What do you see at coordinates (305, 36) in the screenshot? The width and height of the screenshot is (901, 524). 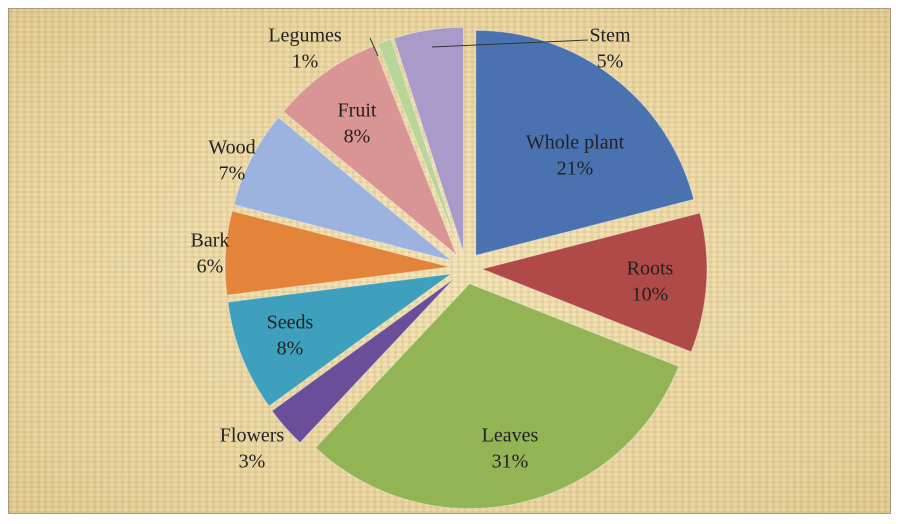 I see `slice-label: Legumes` at bounding box center [305, 36].